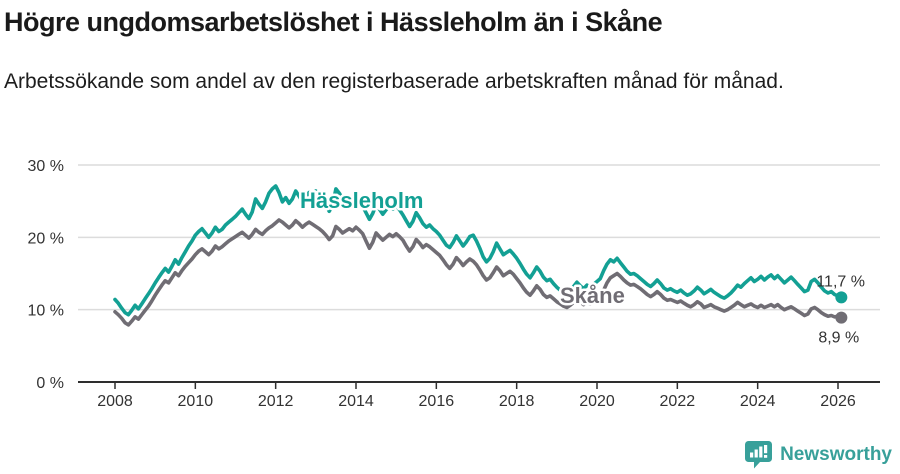 This screenshot has height=474, width=900. Describe the element at coordinates (597, 401) in the screenshot. I see `x-tick-label: 2020` at that location.